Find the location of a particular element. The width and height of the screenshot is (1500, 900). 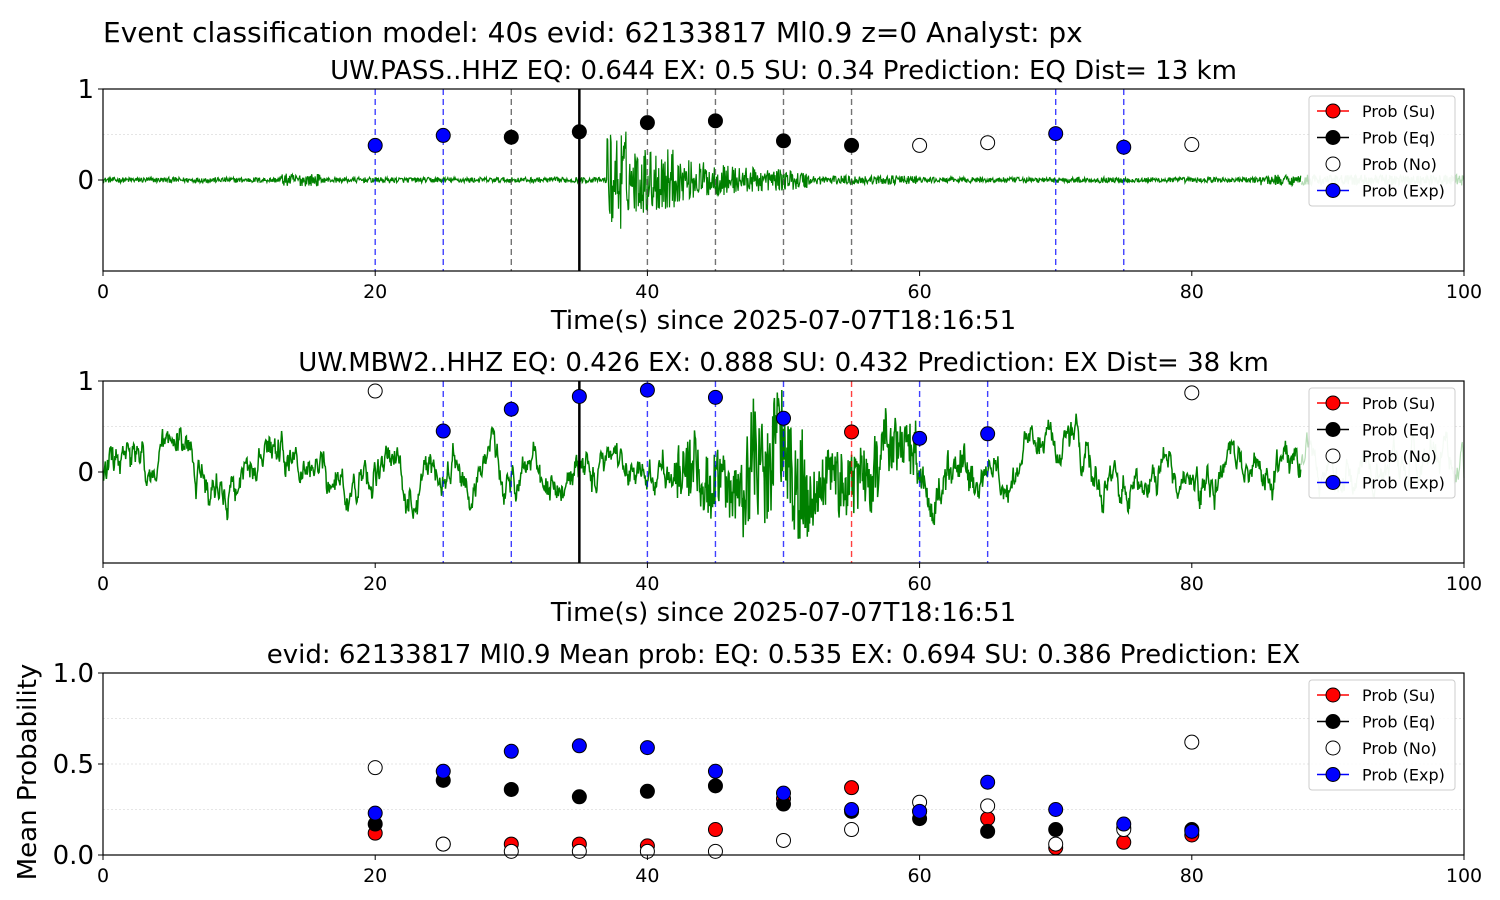

y-tick-label: 0 is located at coordinates (85, 181).